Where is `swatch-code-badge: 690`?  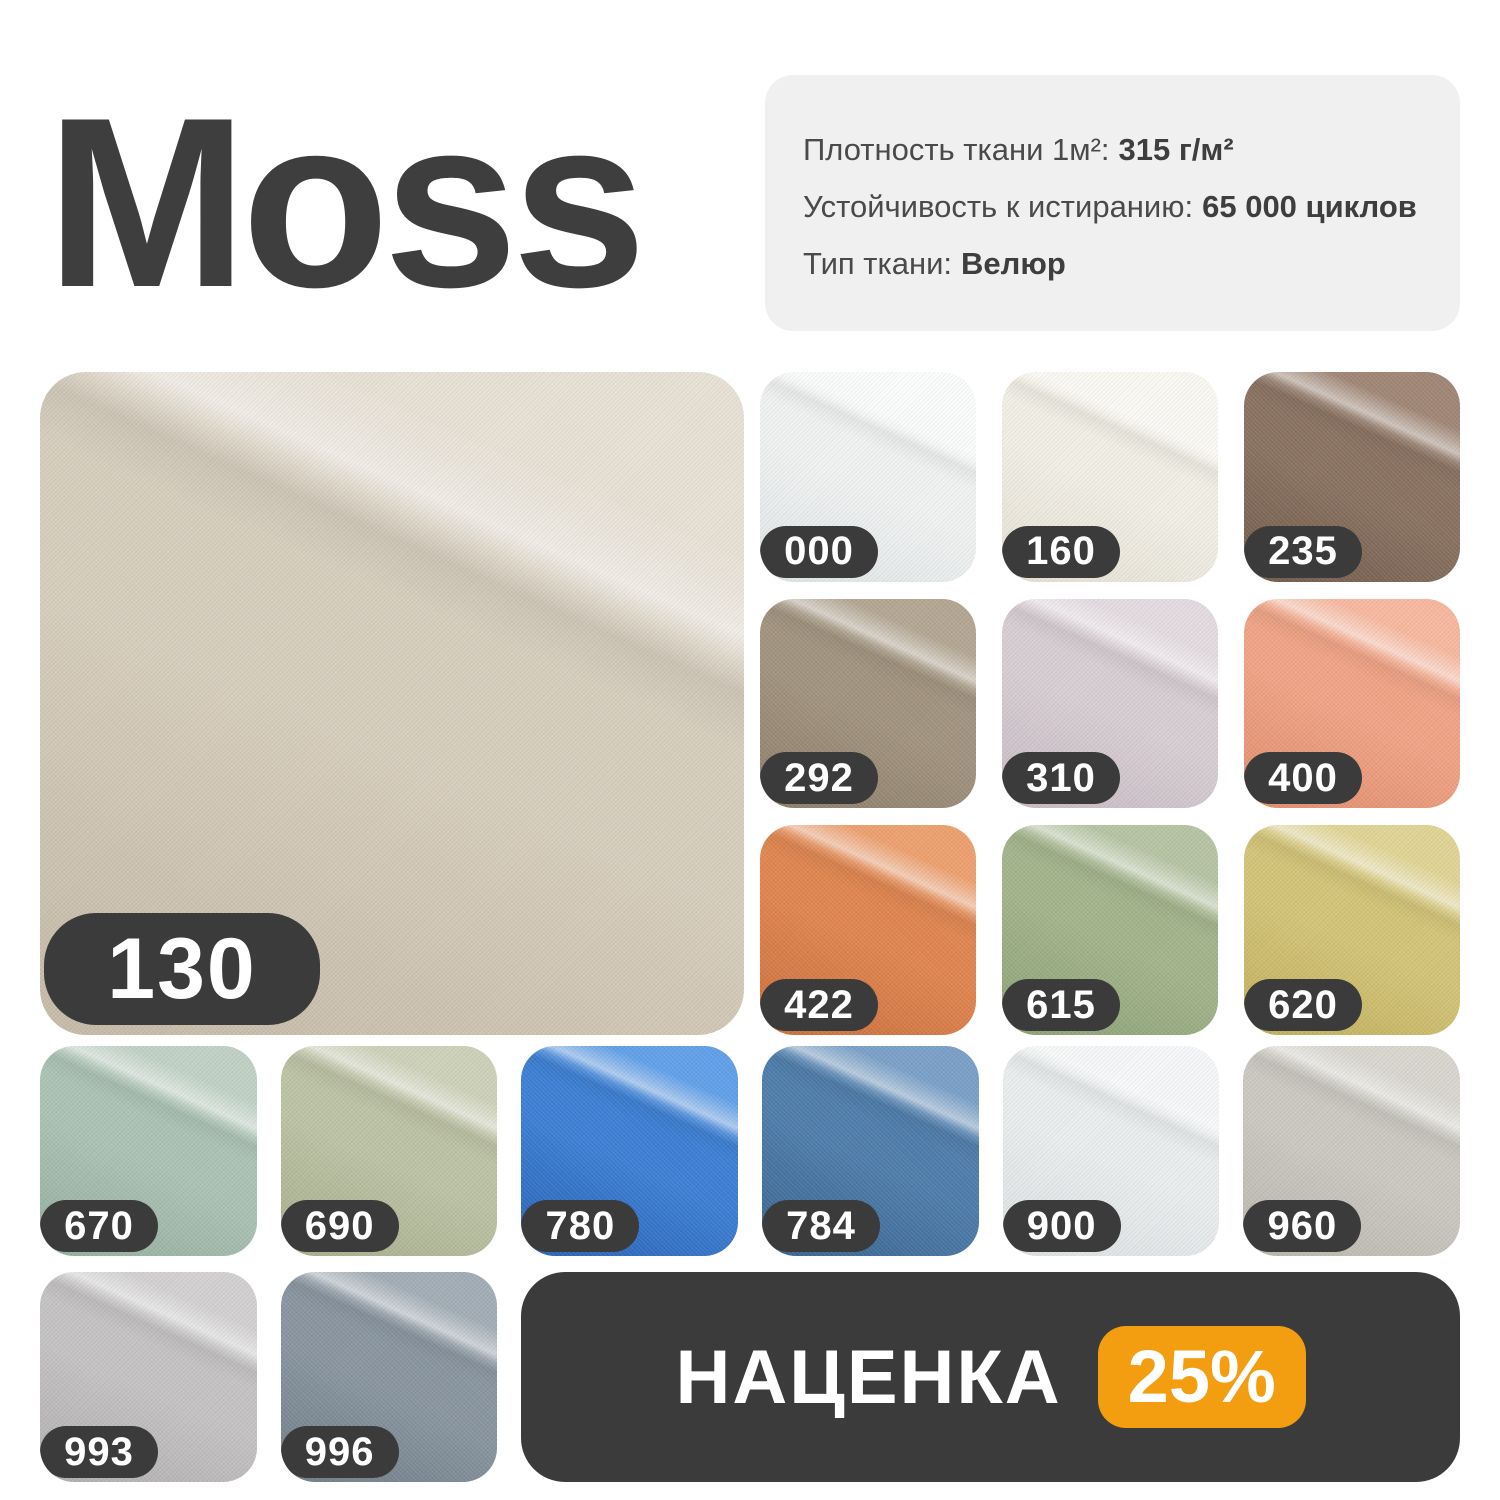
swatch-code-badge: 690 is located at coordinates (339, 1226).